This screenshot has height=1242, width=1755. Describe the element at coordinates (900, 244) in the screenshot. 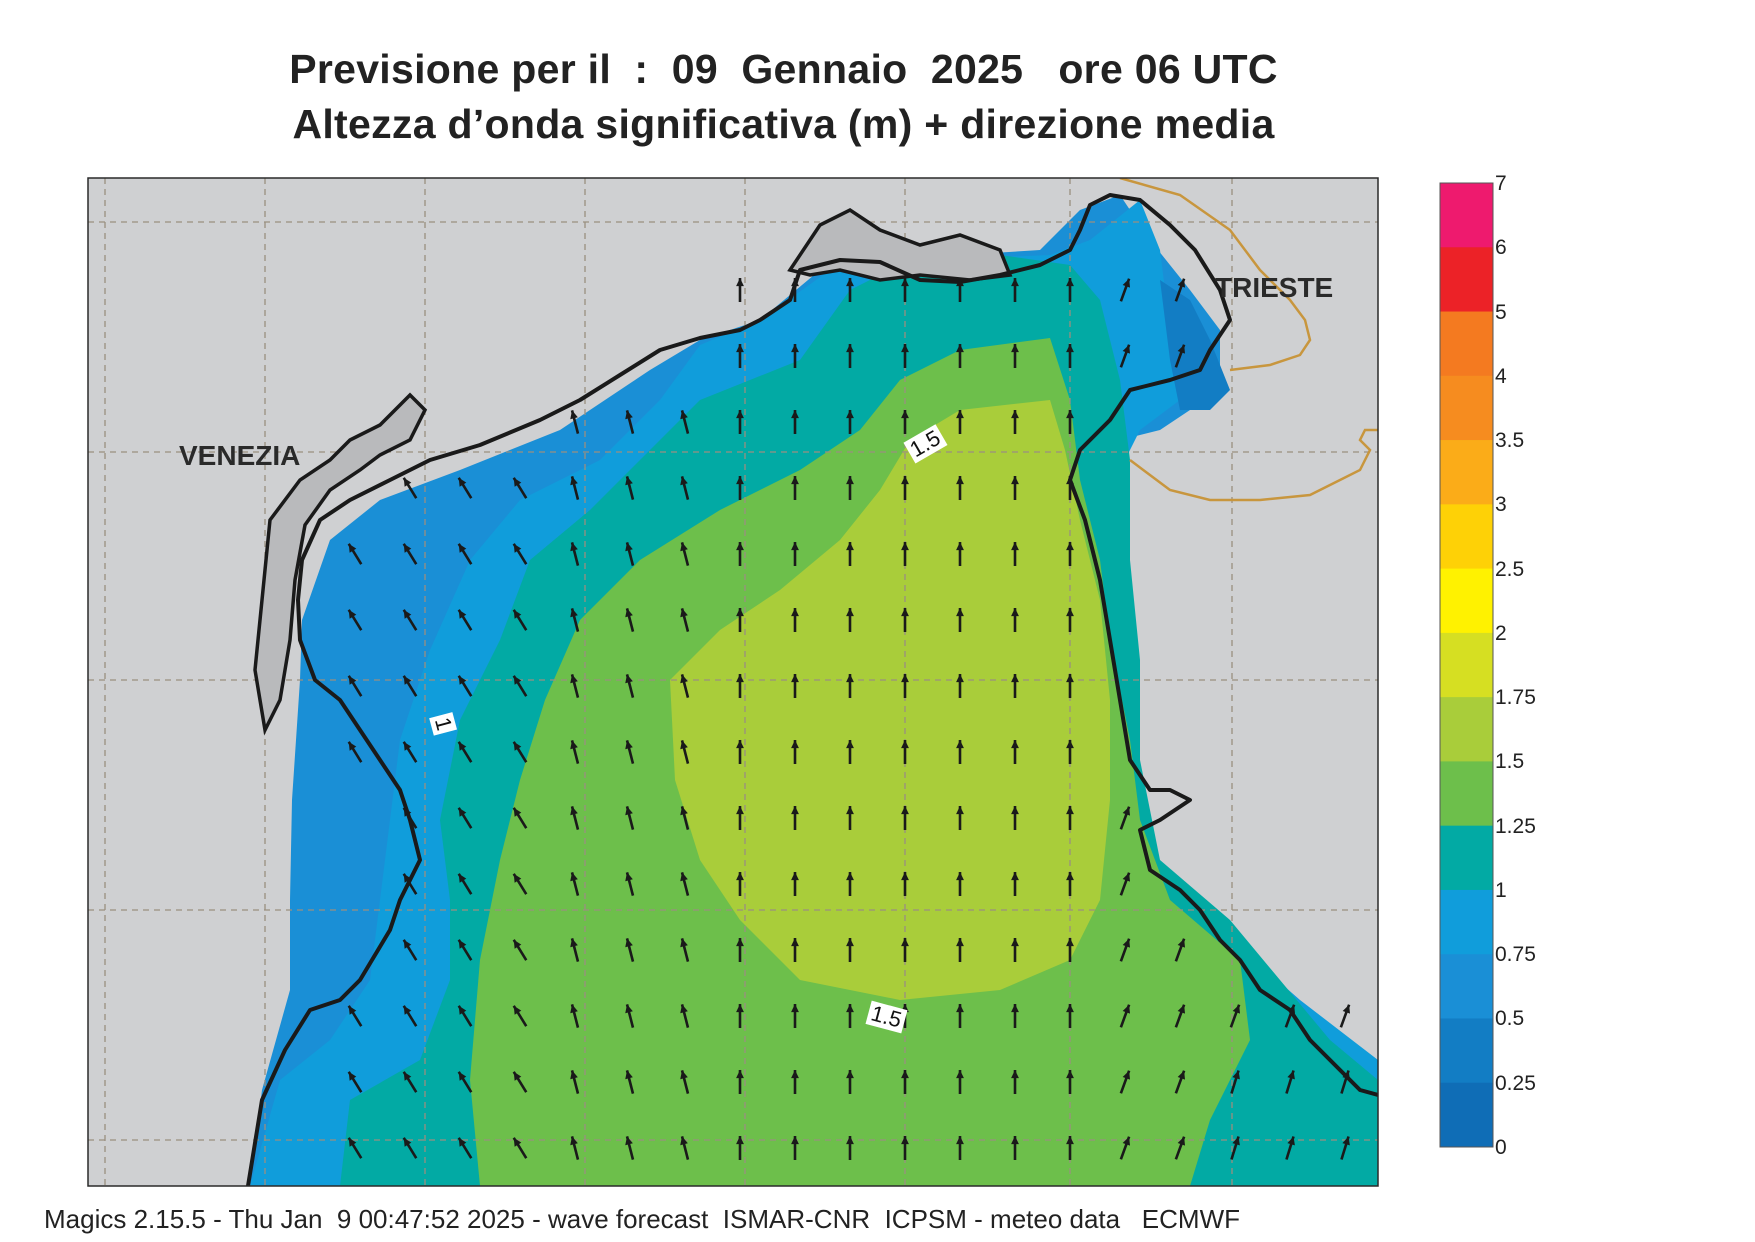

I see `grado-lagoon` at that location.